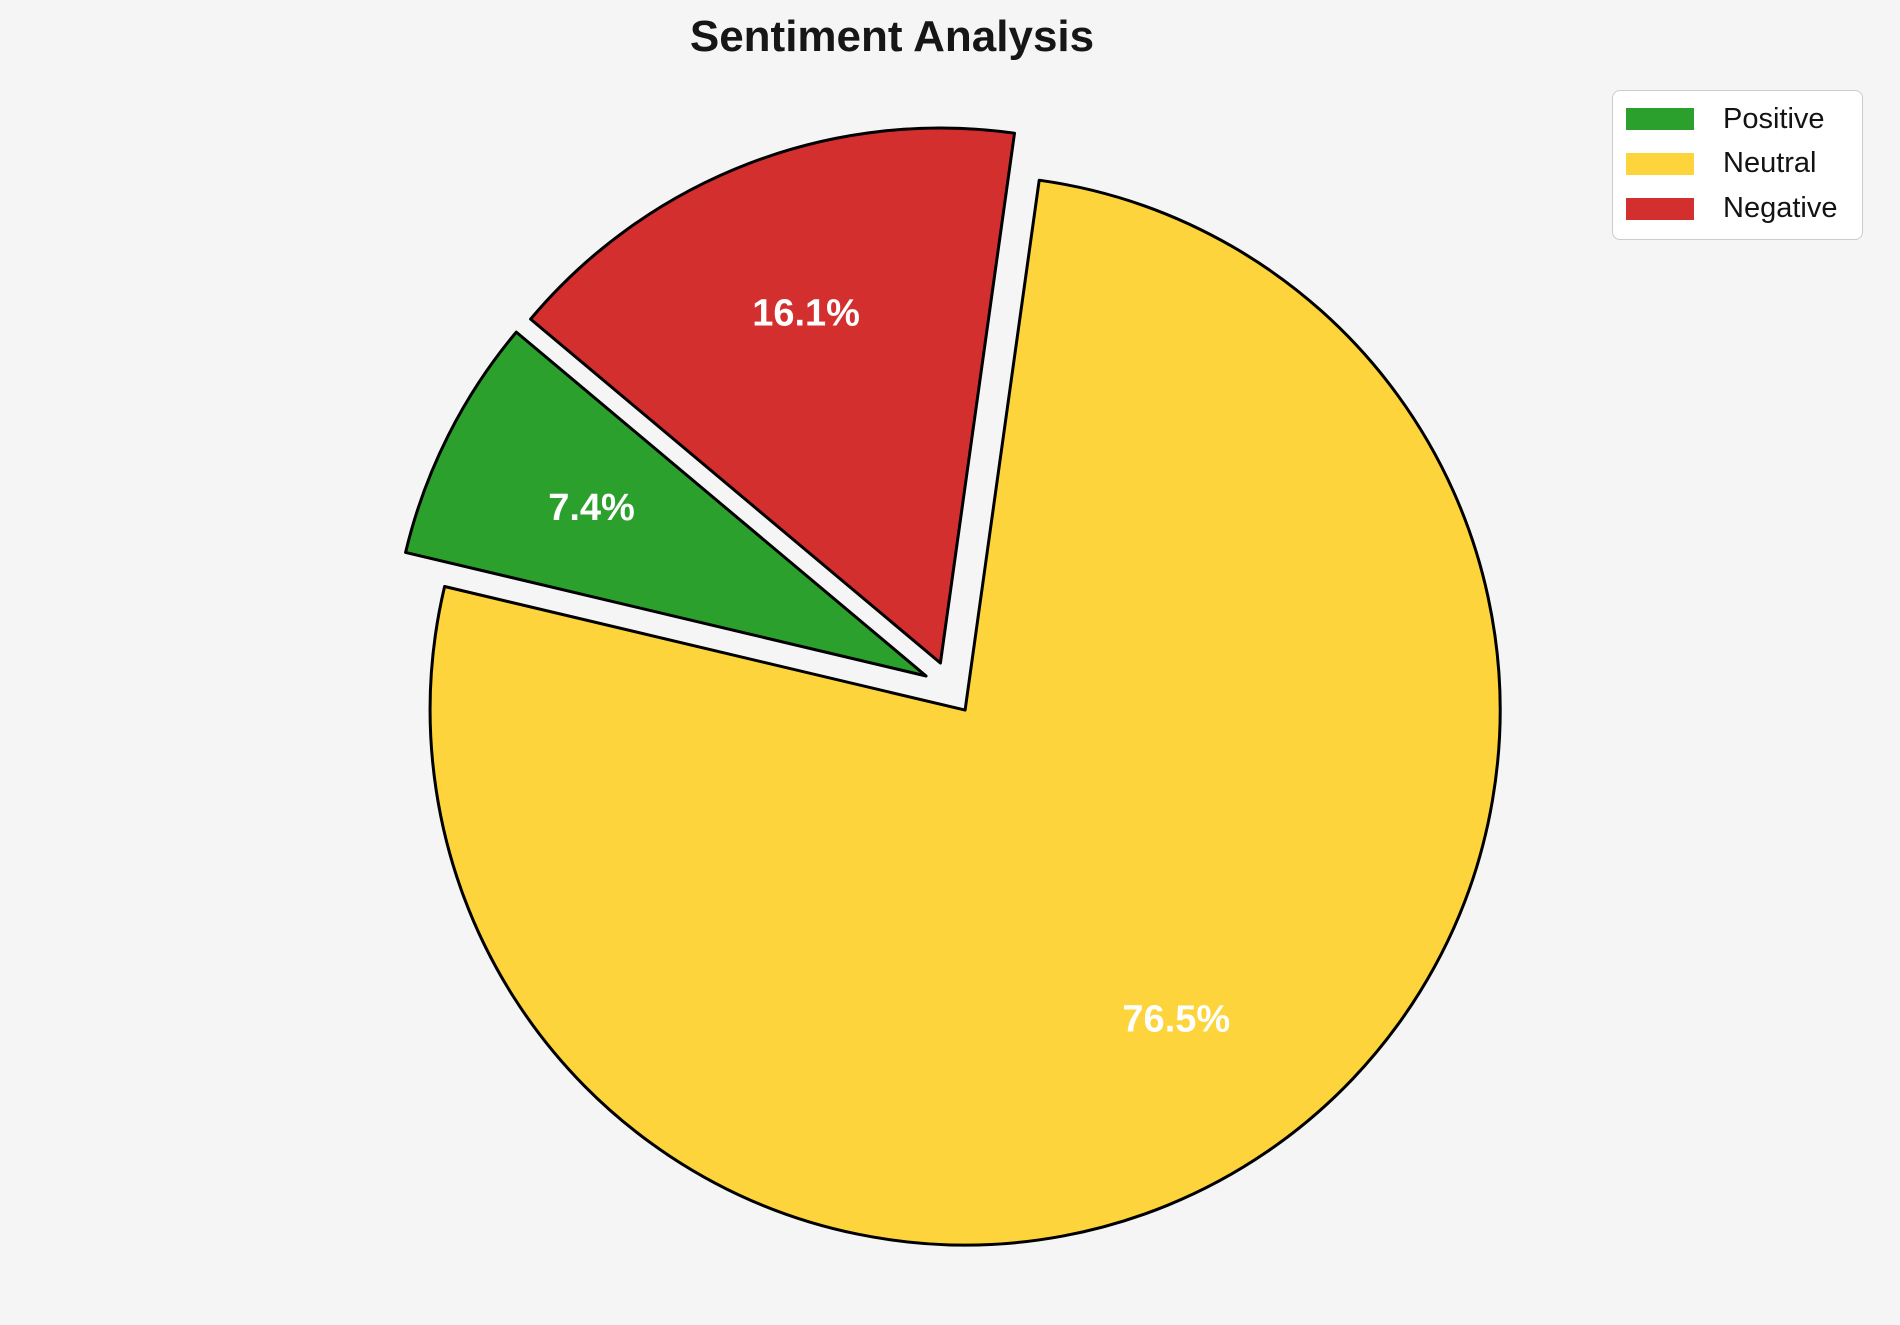 The height and width of the screenshot is (1325, 1900). What do you see at coordinates (1660, 119) in the screenshot?
I see `legend-swatch-positive` at bounding box center [1660, 119].